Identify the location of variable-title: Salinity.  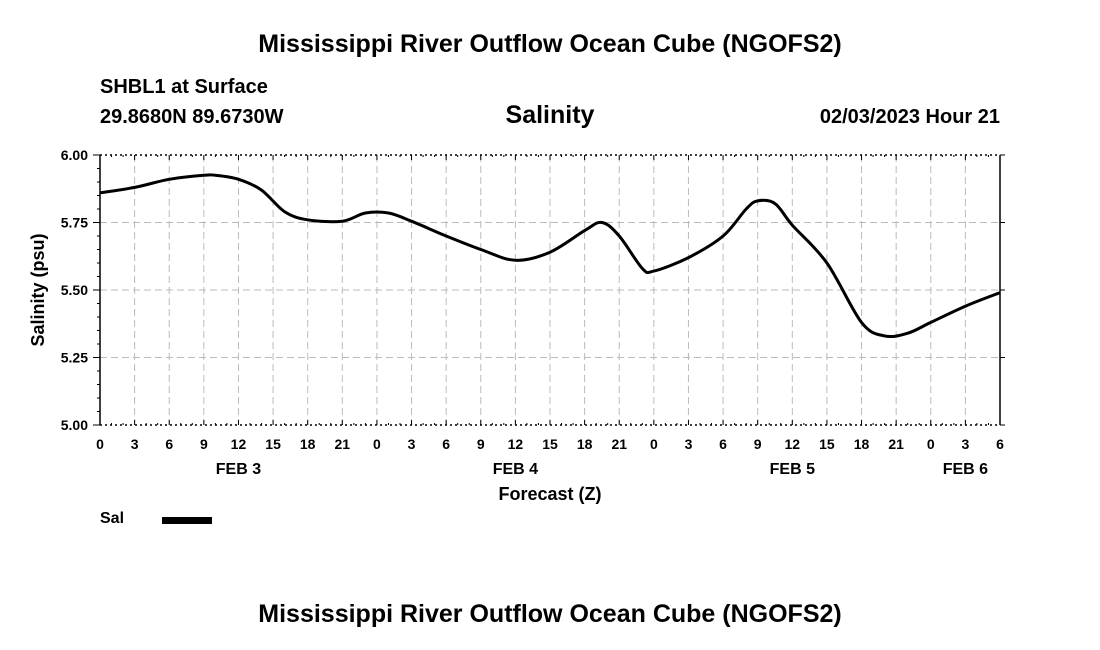
(550, 115).